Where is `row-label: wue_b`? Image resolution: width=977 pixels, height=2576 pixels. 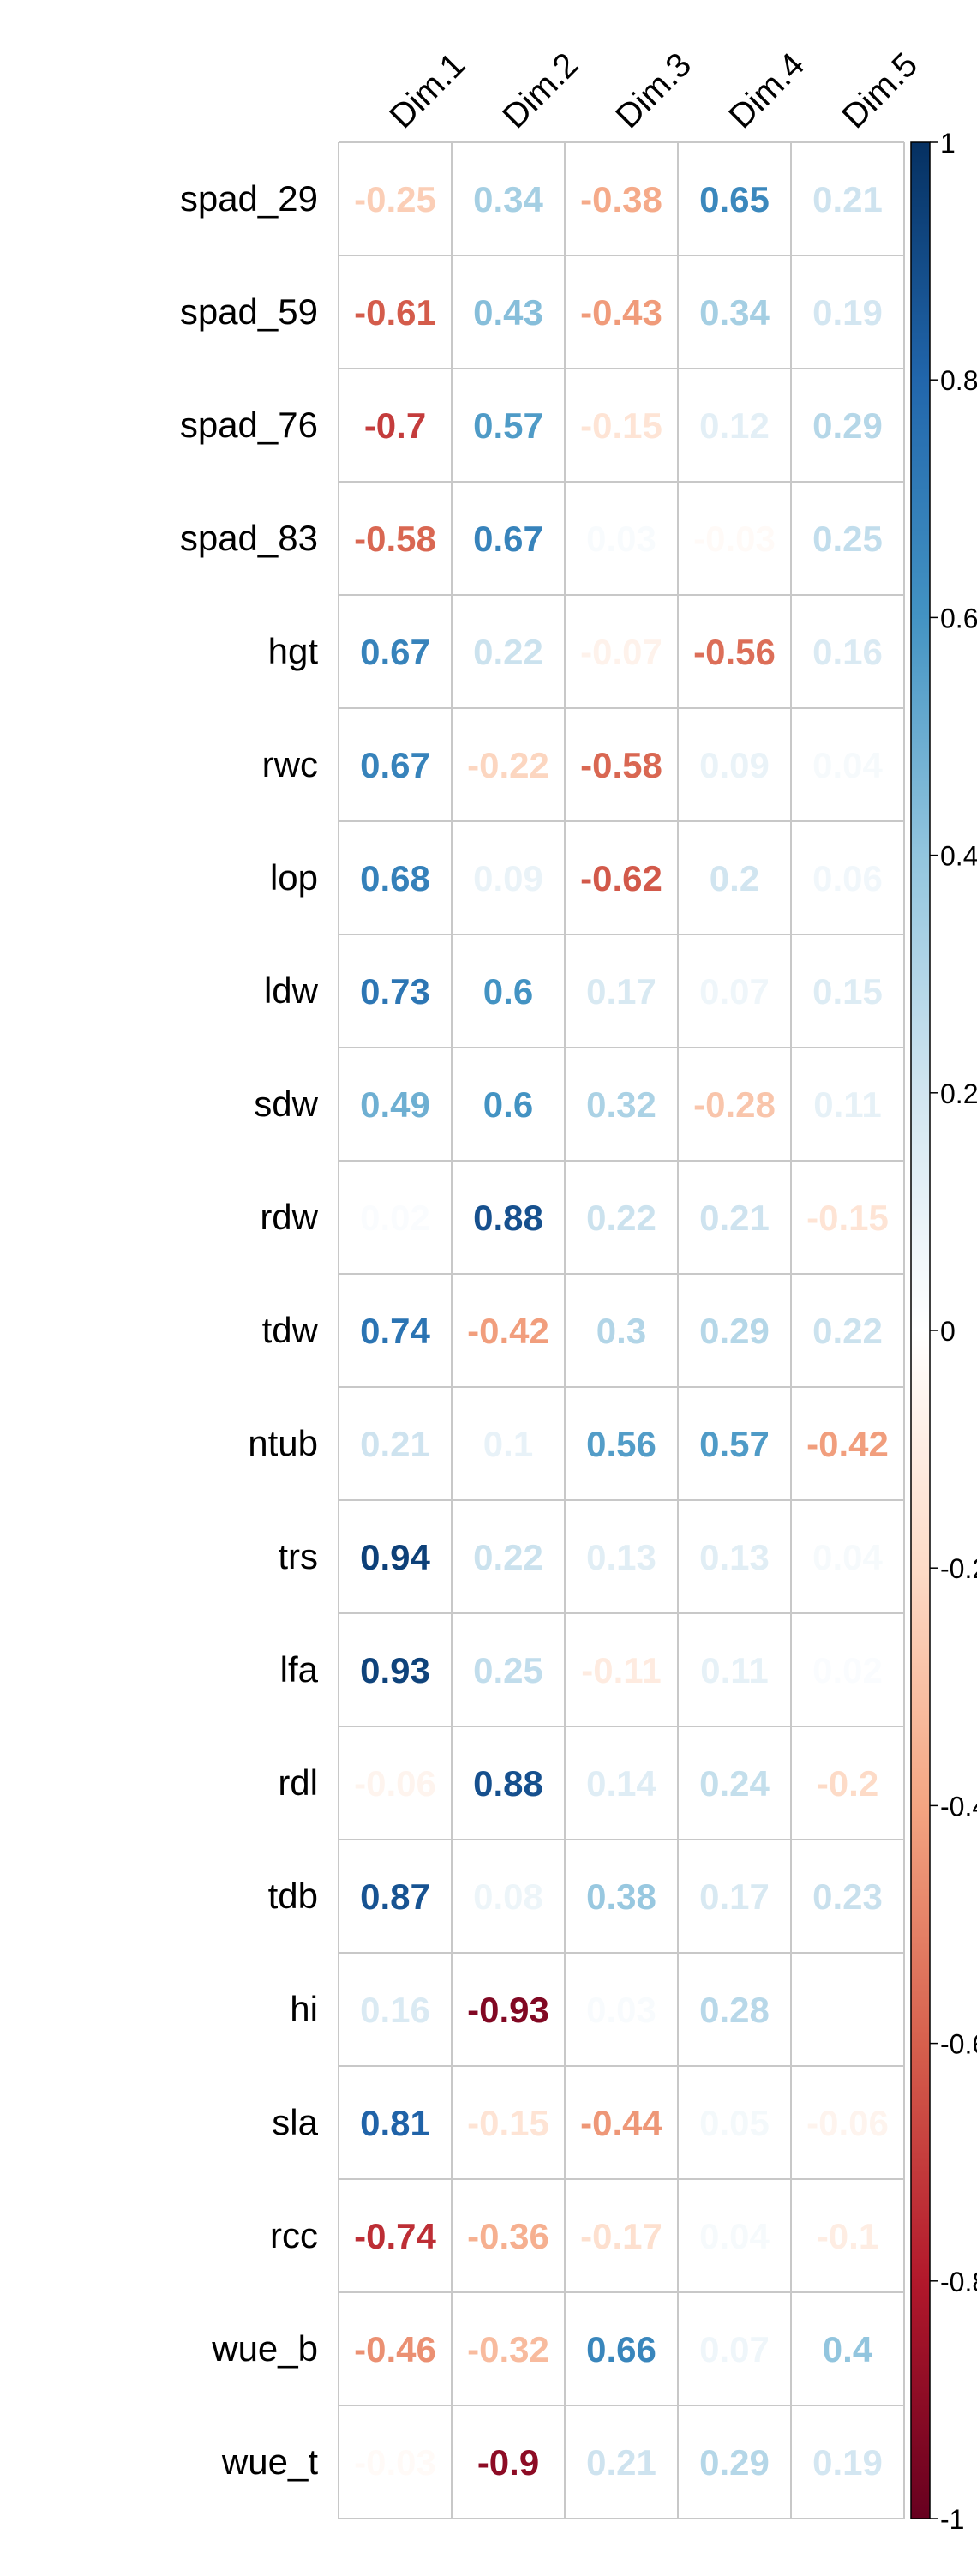 row-label: wue_b is located at coordinates (264, 2348).